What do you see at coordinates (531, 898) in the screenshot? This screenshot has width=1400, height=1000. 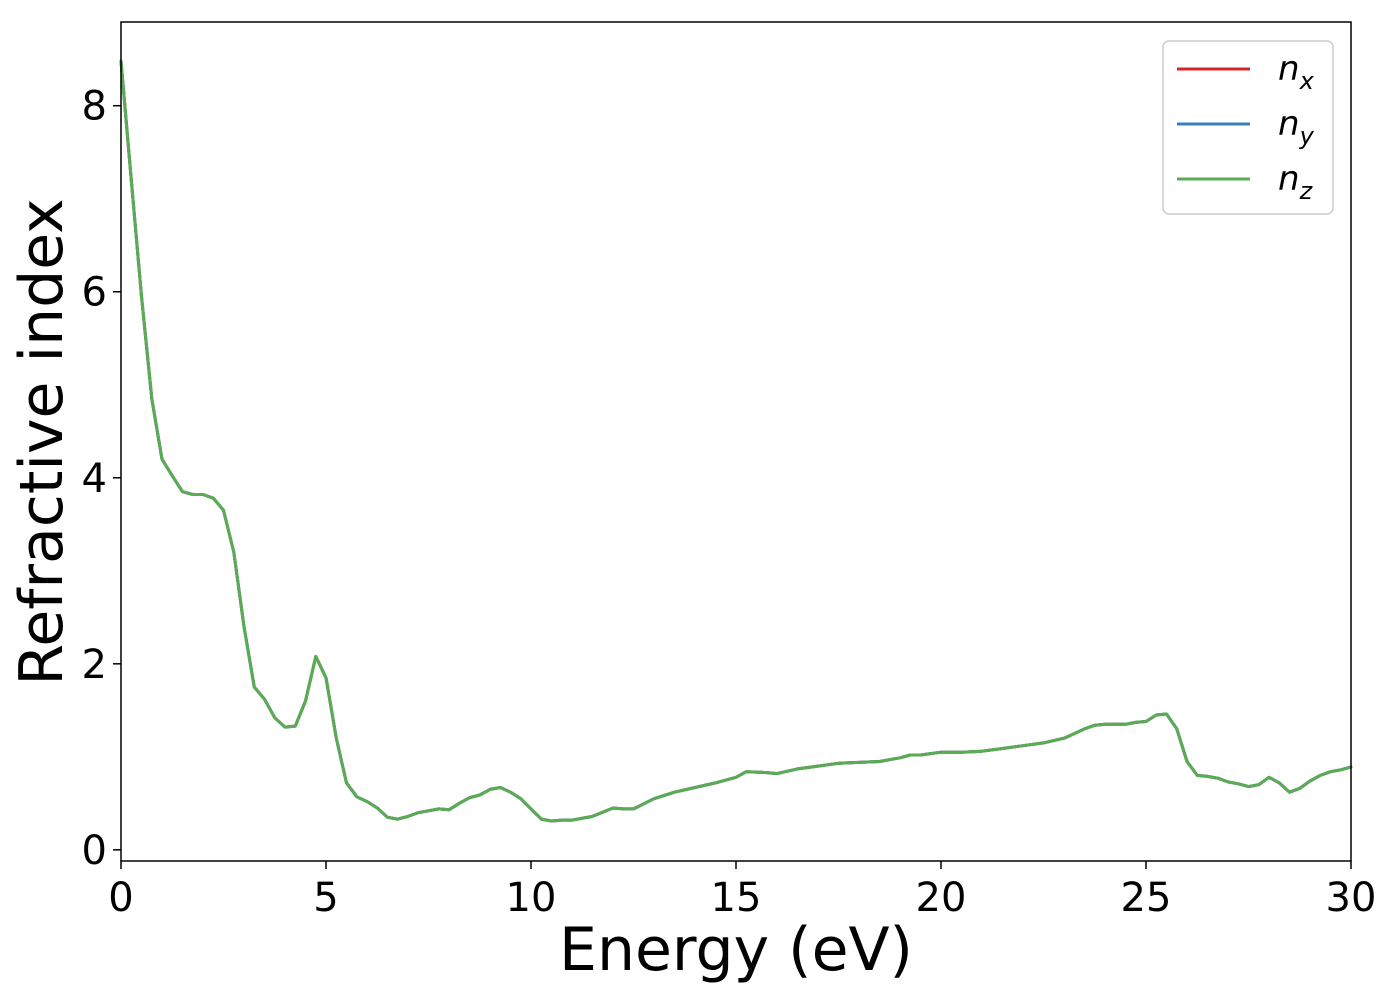 I see `x-tick-label: 10` at bounding box center [531, 898].